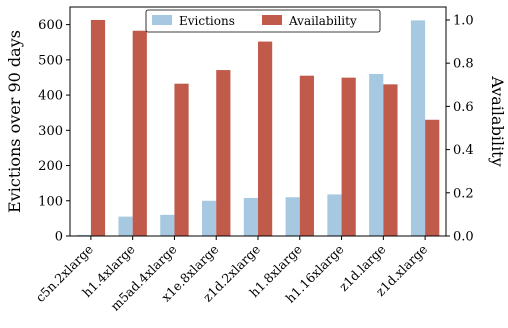 The height and width of the screenshot is (328, 508). I want to click on y-axis-ticks: 0 100 200 300 400 500 600, so click(54, 131).